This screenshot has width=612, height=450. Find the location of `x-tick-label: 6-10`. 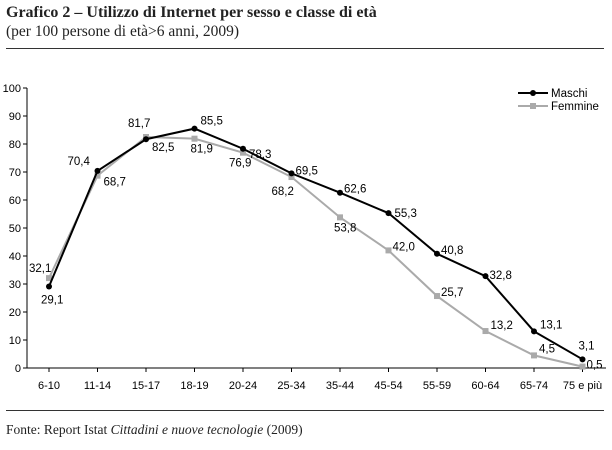

x-tick-label: 6-10 is located at coordinates (49, 386).